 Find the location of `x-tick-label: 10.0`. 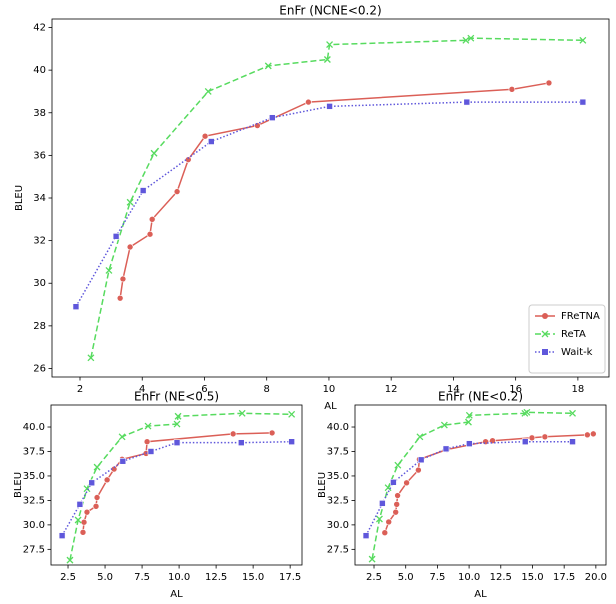

x-tick-label: 10.0 is located at coordinates (179, 577).